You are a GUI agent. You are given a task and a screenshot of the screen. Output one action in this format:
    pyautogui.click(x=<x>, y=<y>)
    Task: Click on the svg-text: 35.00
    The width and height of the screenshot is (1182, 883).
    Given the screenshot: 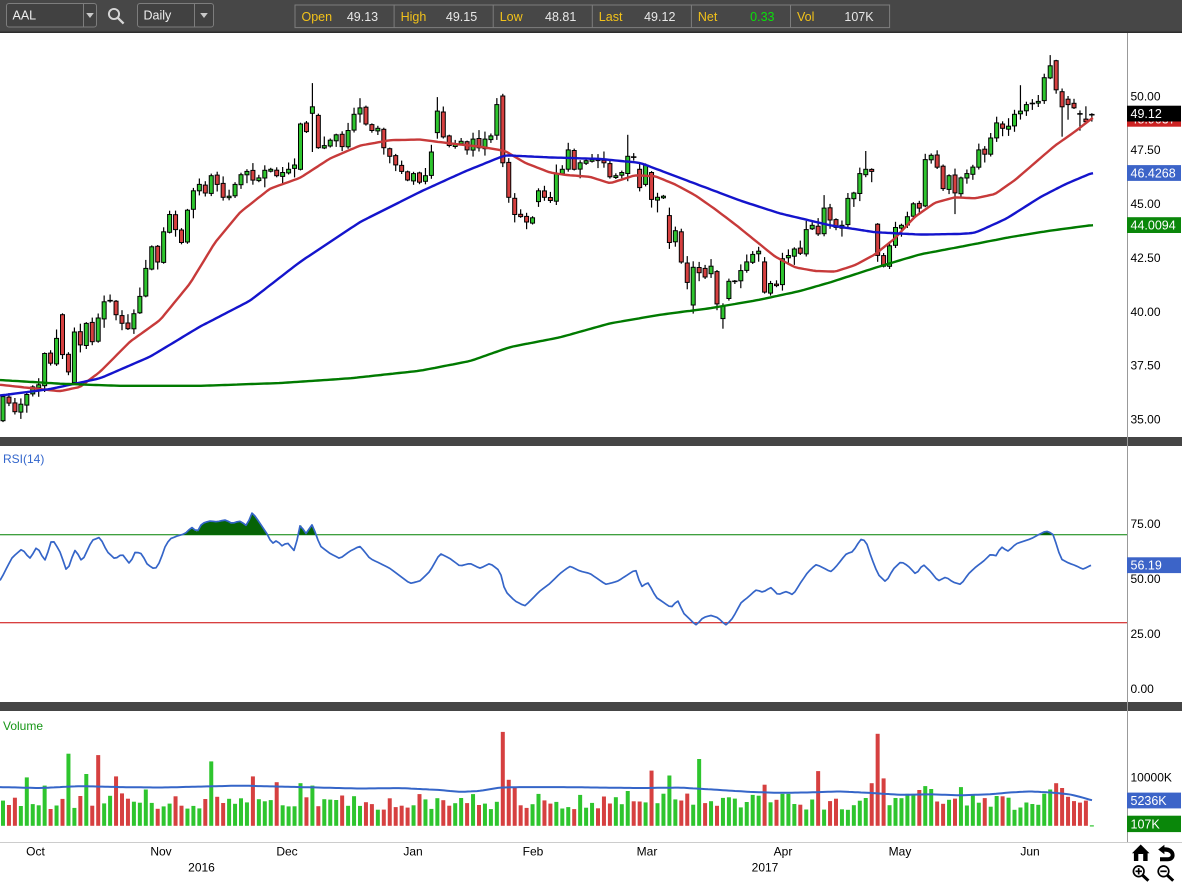 What is the action you would take?
    pyautogui.click(x=1146, y=420)
    